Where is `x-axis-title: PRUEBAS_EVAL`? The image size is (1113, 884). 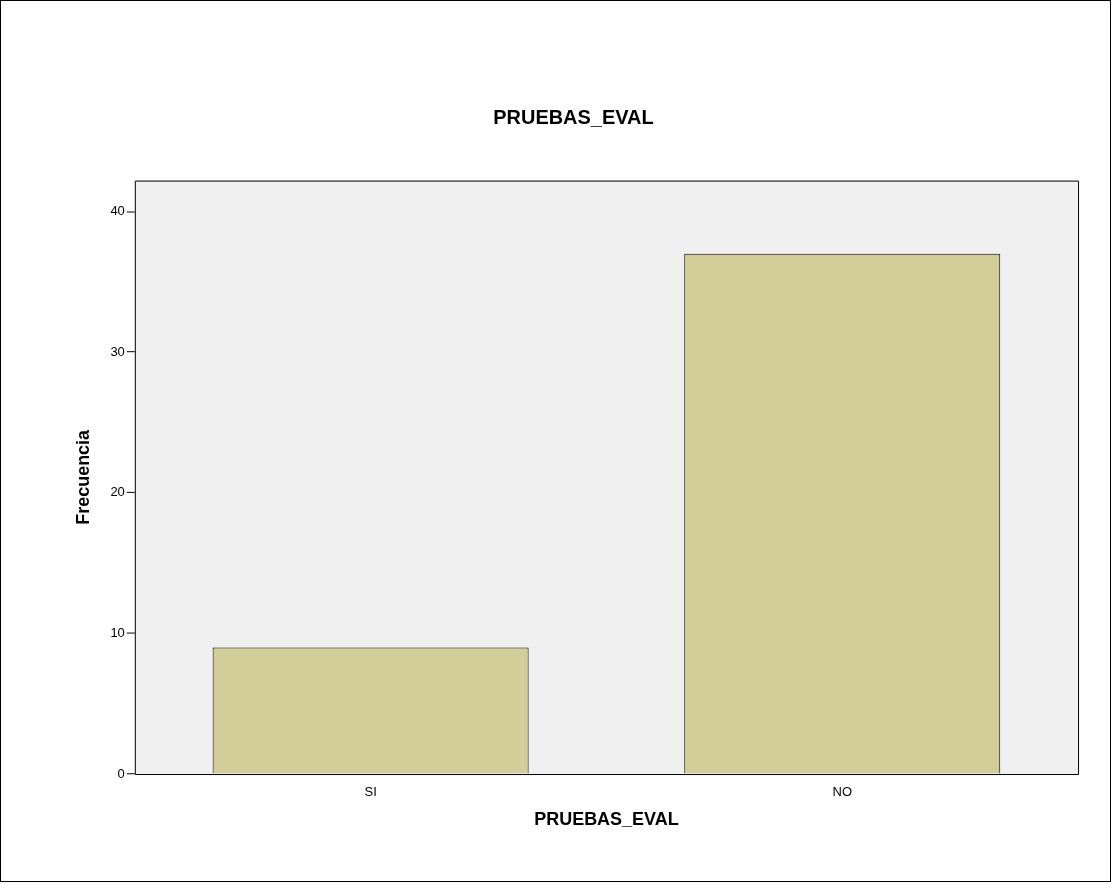
x-axis-title: PRUEBAS_EVAL is located at coordinates (606, 819).